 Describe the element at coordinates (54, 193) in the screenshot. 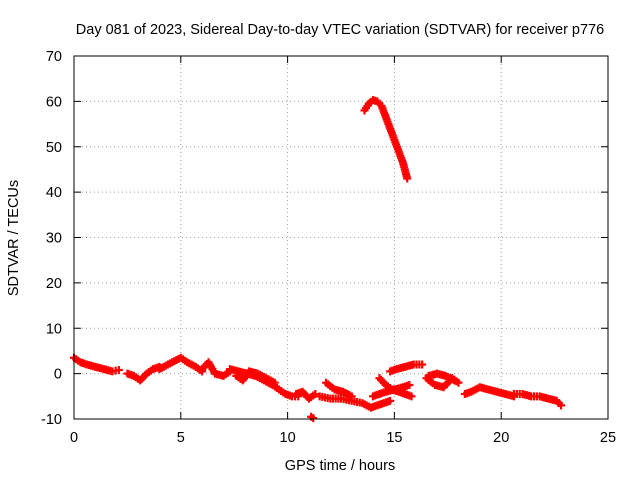

I see `y-tick-label: 40` at that location.